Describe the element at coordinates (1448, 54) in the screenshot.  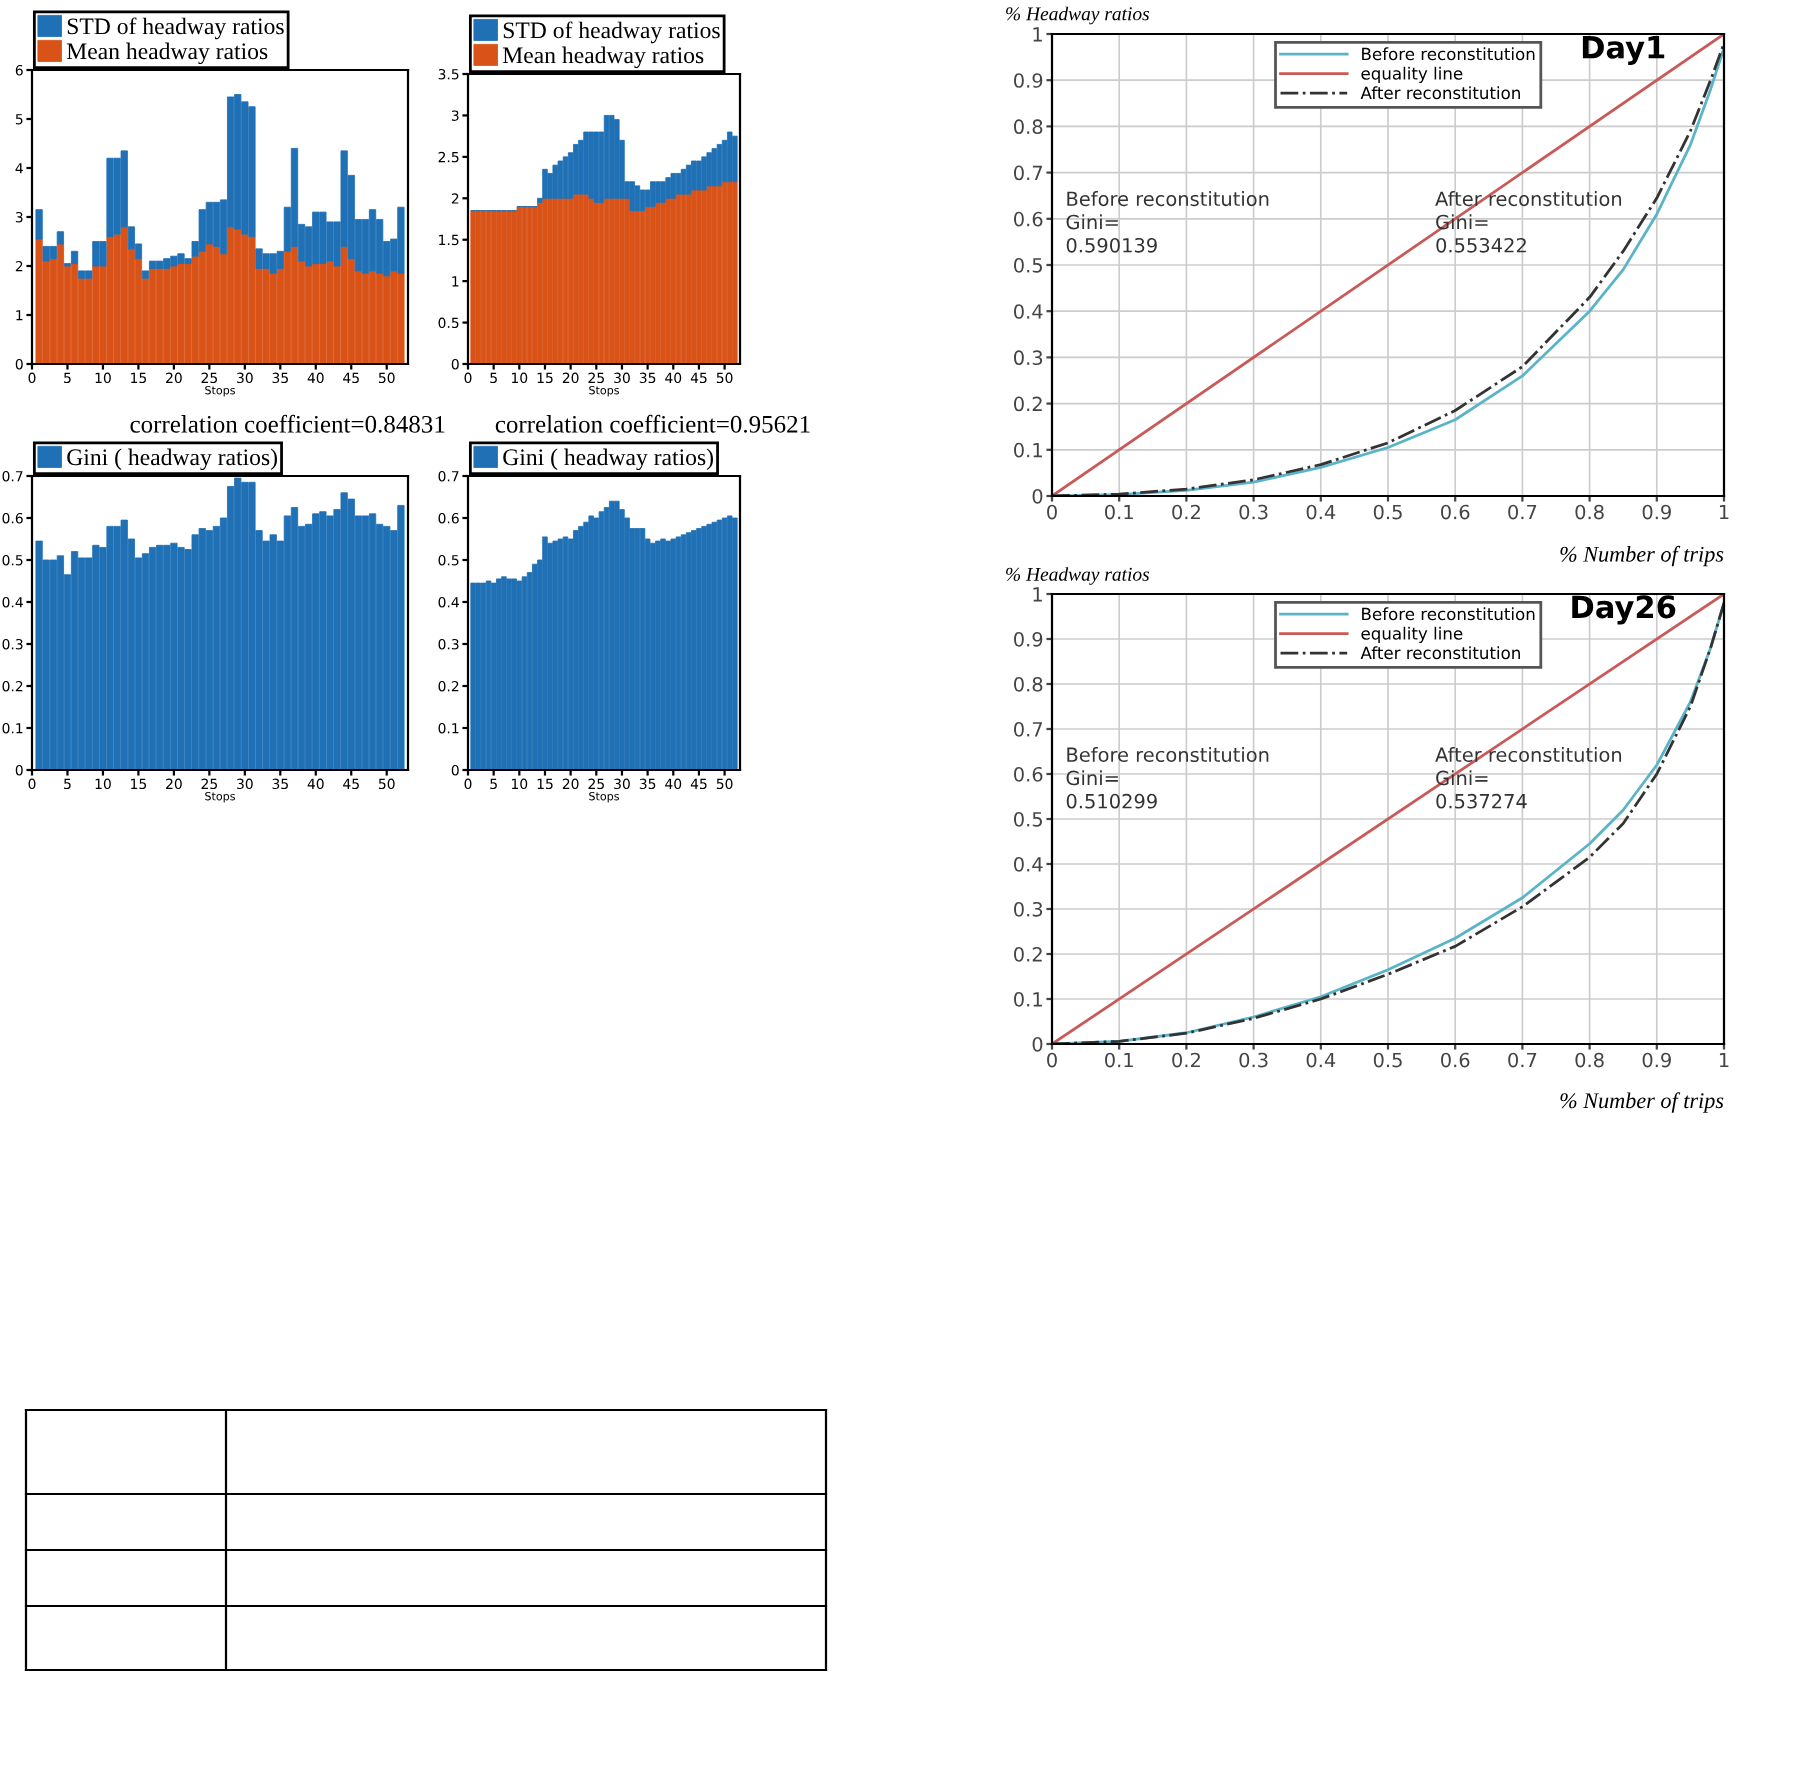
I see `legend-label: Before reconstitution` at that location.